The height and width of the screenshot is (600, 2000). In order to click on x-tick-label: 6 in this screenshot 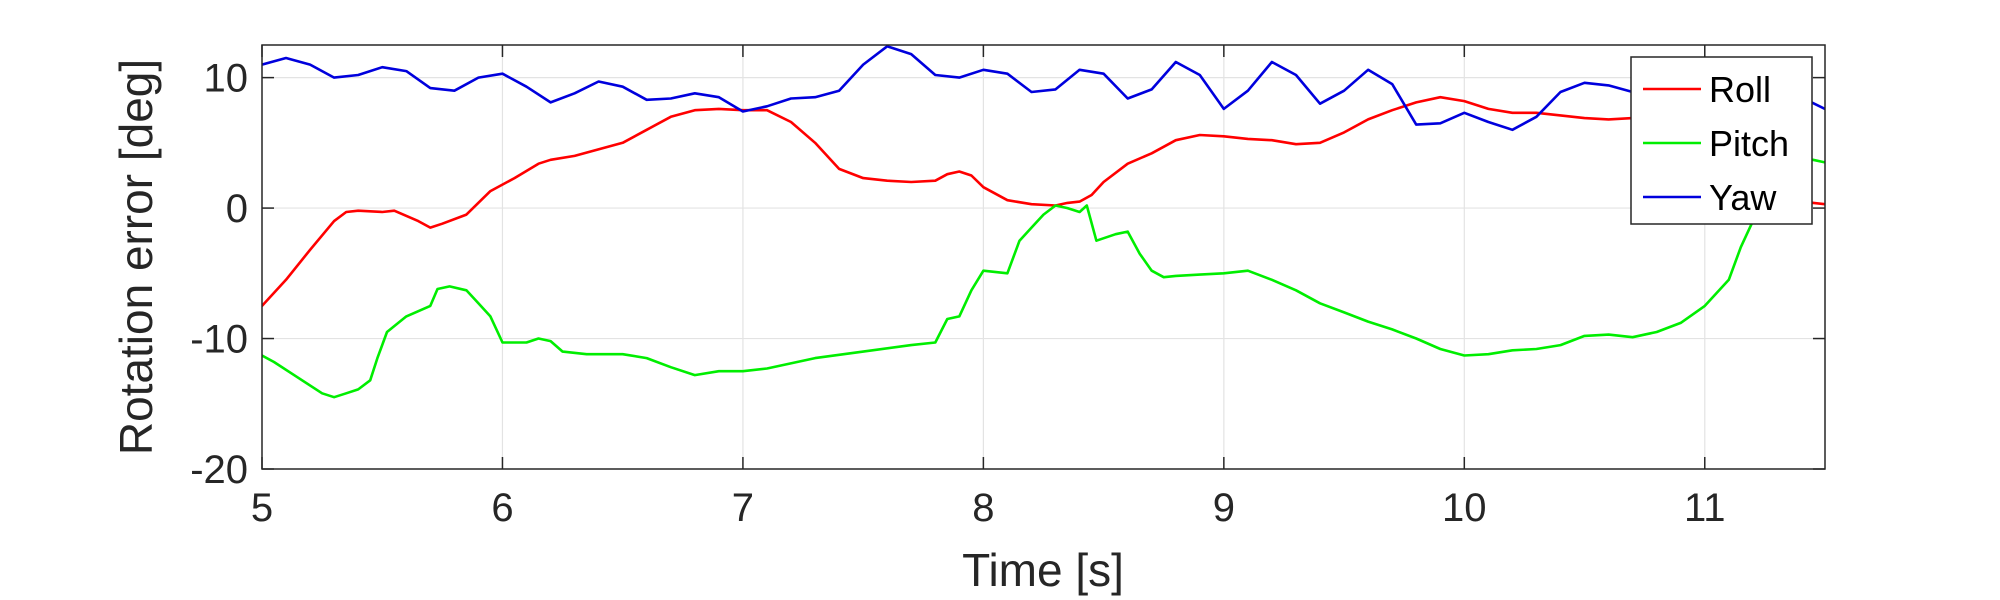, I will do `click(502, 508)`.